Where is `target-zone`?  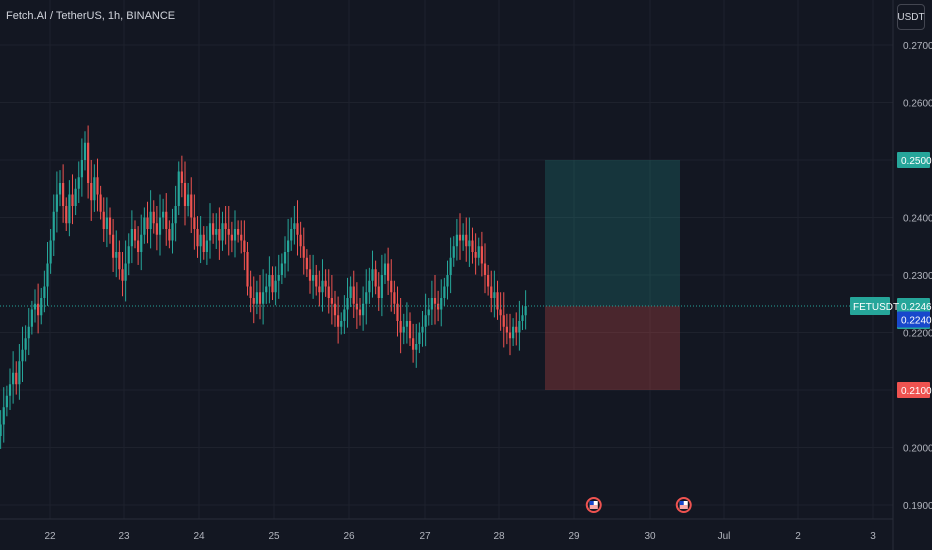
target-zone is located at coordinates (612, 233).